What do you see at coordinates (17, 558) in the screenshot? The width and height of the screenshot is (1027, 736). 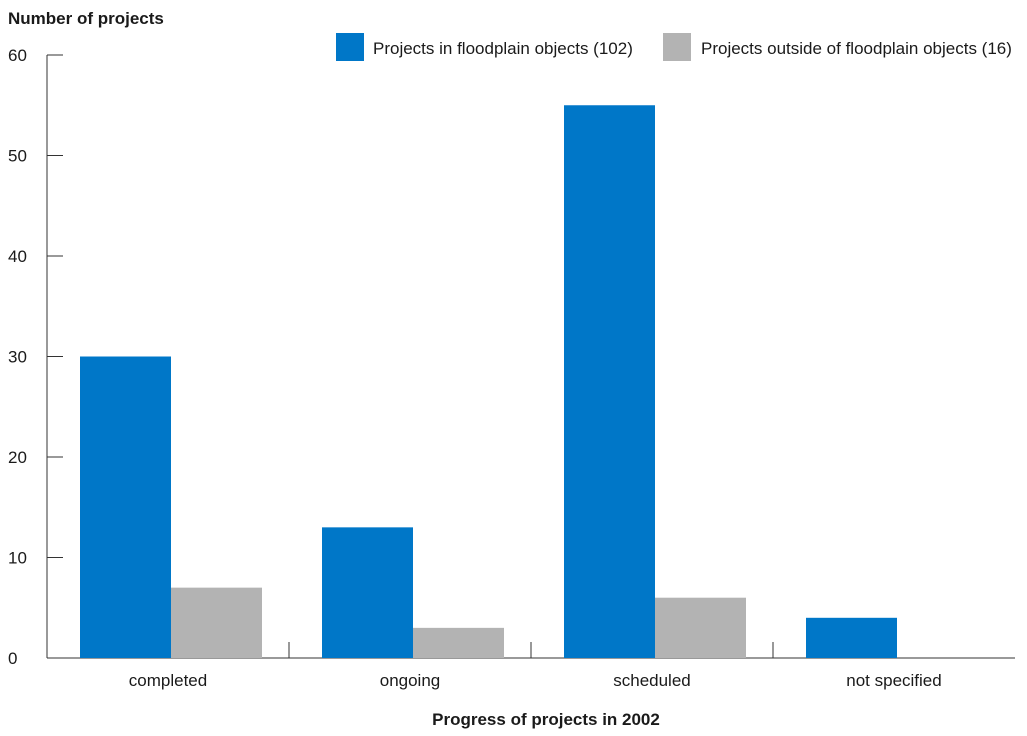 I see `y-tick-label: 10` at bounding box center [17, 558].